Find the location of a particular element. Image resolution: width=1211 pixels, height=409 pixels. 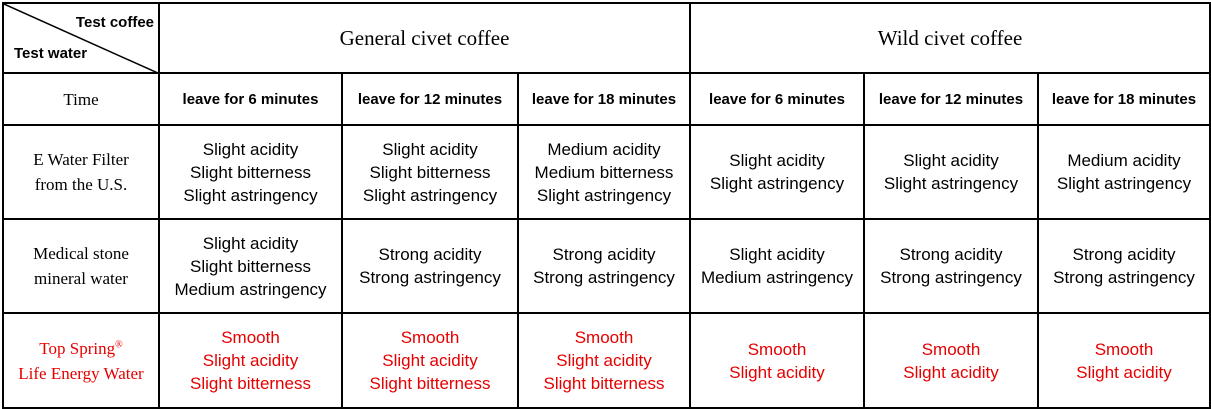

corner-top-label: Test coffee is located at coordinates (114, 22).